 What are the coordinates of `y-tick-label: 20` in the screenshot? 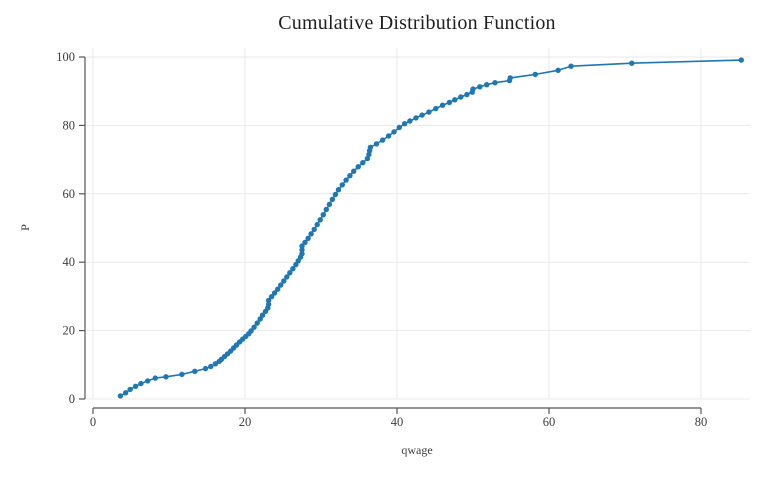 It's located at (69, 331).